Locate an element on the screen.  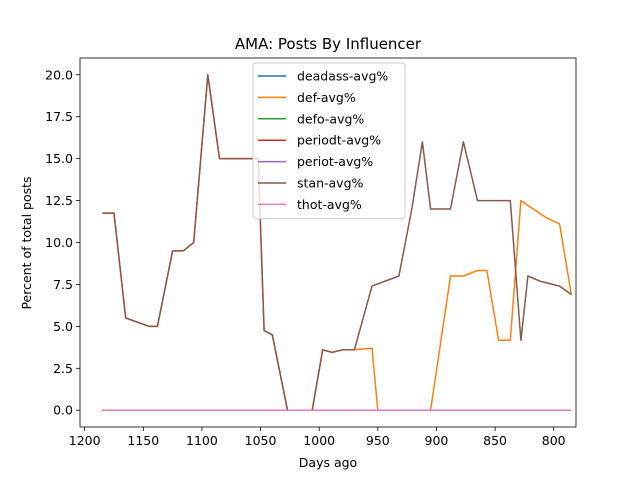
x-tick-label: 1050 is located at coordinates (261, 440).